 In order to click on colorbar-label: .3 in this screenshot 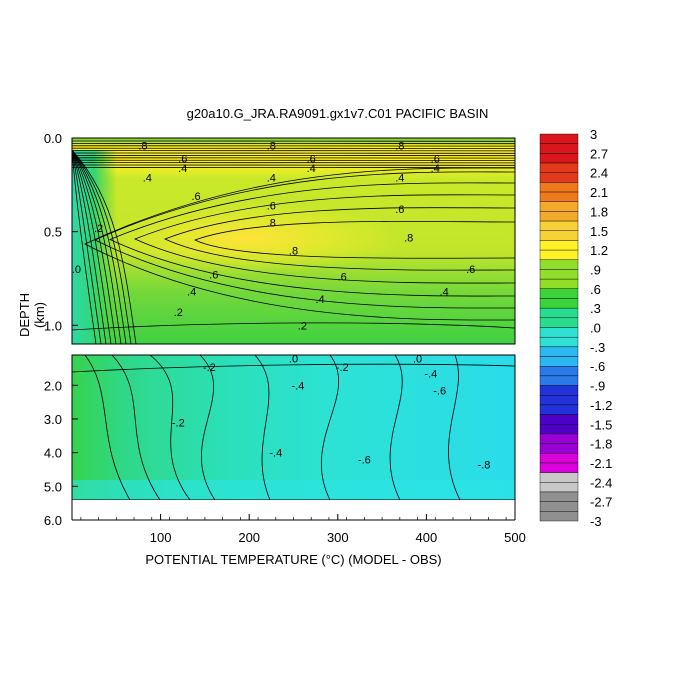, I will do `click(595, 308)`.